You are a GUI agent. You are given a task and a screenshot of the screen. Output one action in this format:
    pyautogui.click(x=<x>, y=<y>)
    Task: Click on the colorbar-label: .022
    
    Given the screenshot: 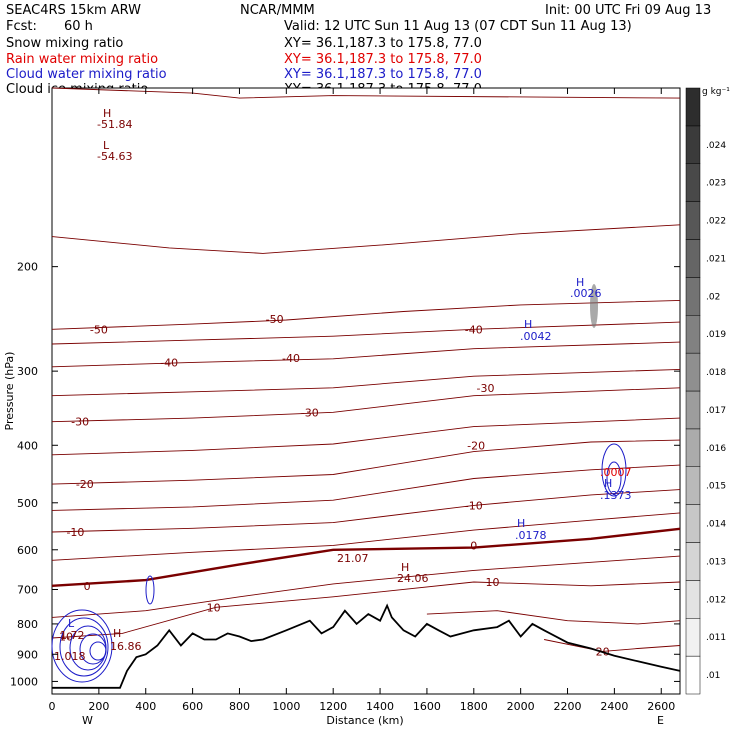 What is the action you would take?
    pyautogui.click(x=716, y=222)
    